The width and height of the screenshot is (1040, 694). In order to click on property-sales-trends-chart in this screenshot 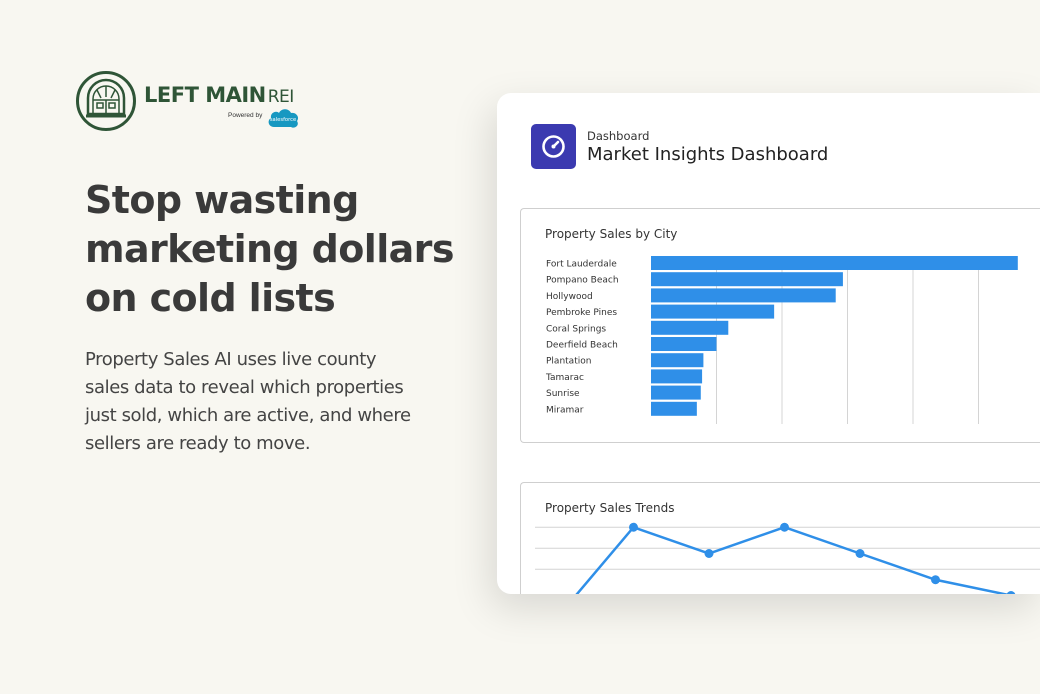, I will do `click(787, 558)`.